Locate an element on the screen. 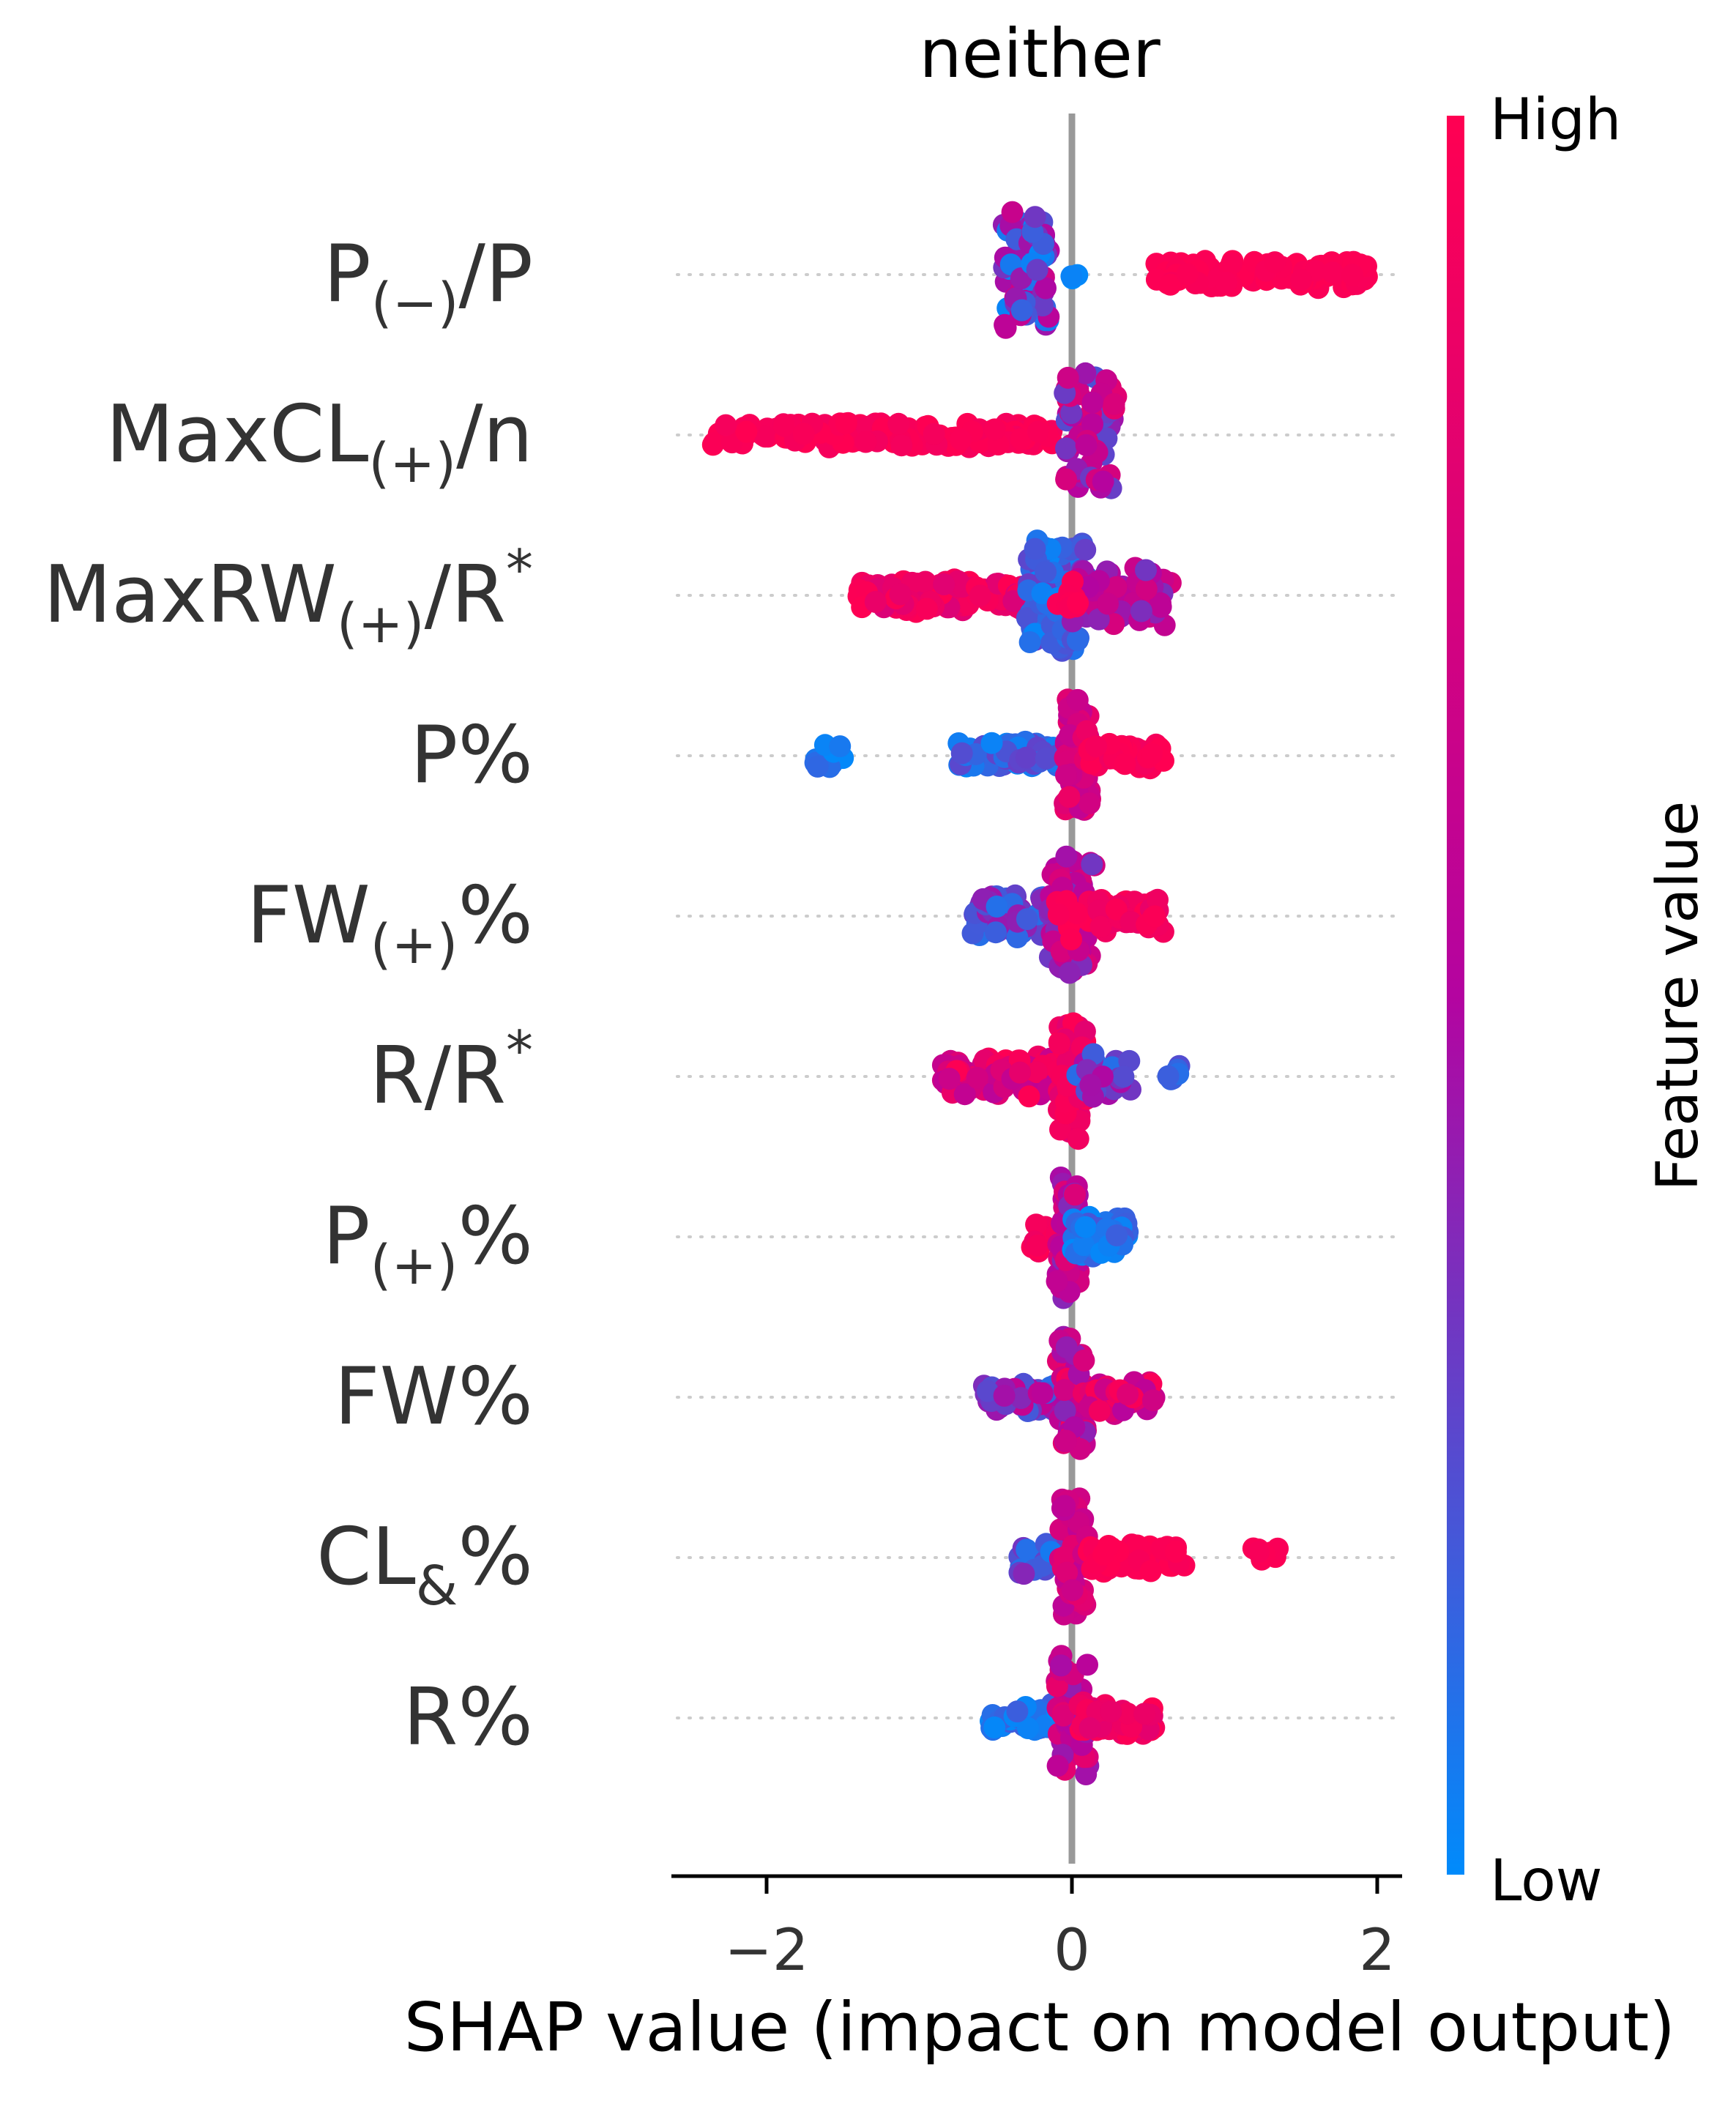  x-tick-label: −2 is located at coordinates (767, 1951).